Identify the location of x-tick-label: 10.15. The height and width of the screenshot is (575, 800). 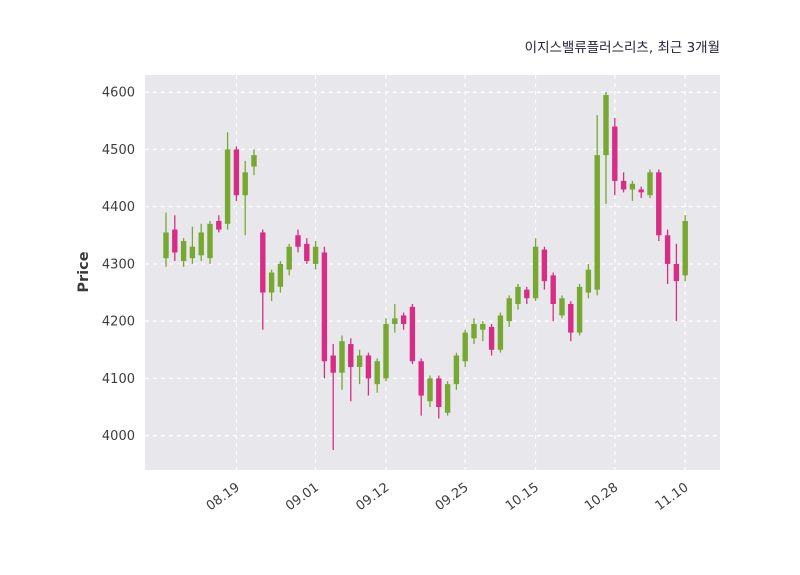
(522, 497).